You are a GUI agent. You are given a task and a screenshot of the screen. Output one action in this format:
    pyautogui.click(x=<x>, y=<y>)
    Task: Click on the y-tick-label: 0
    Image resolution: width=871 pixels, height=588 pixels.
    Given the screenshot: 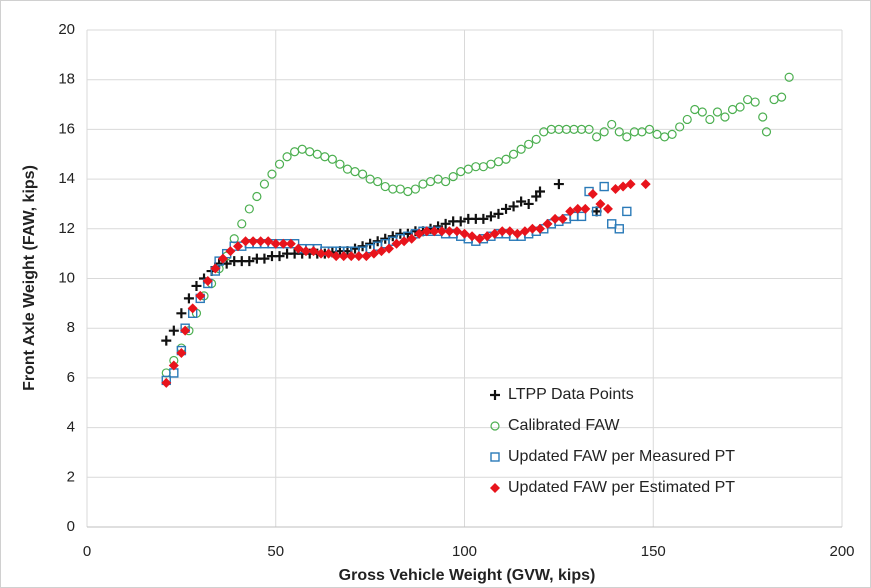 What is the action you would take?
    pyautogui.click(x=71, y=526)
    